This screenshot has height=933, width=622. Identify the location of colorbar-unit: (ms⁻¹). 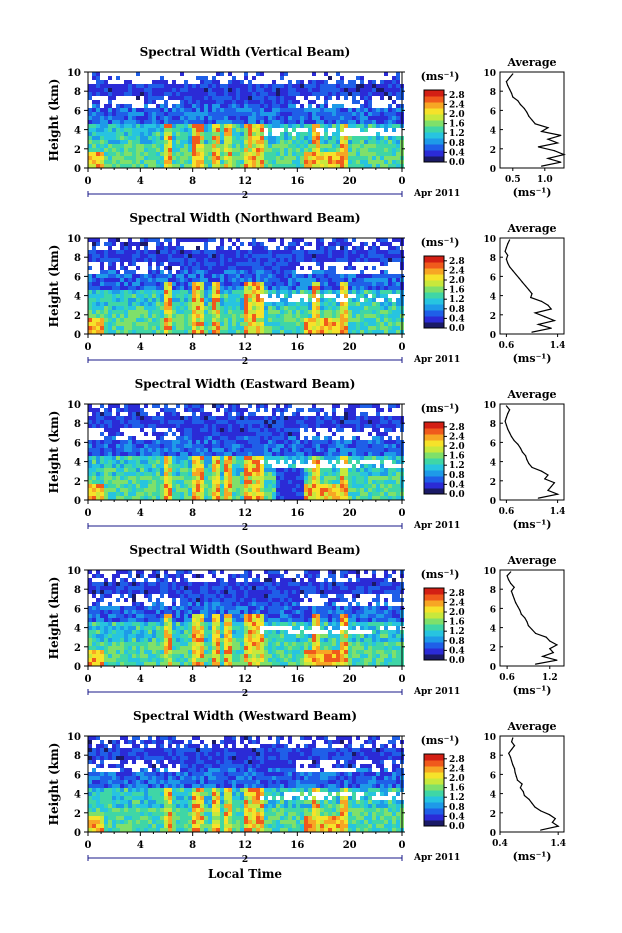
(440, 408).